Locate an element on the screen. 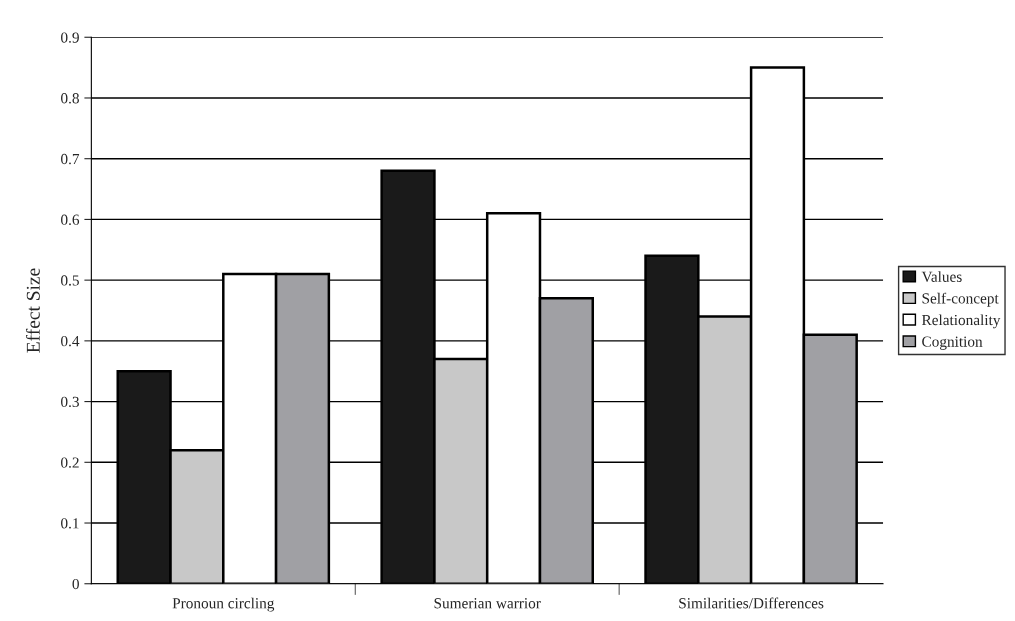 This screenshot has height=621, width=1015. legend-label: Relationality is located at coordinates (961, 321).